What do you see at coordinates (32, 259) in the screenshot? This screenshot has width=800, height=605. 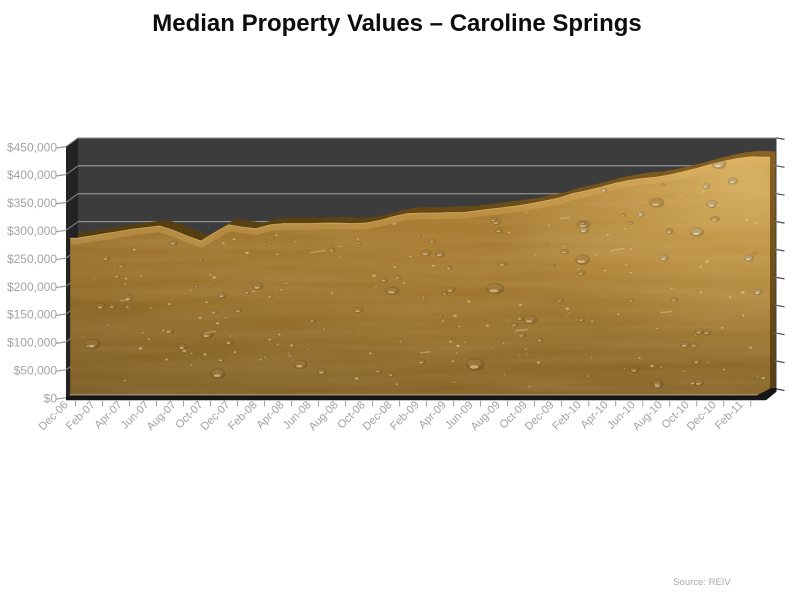 I see `svg-text: $250,000` at bounding box center [32, 259].